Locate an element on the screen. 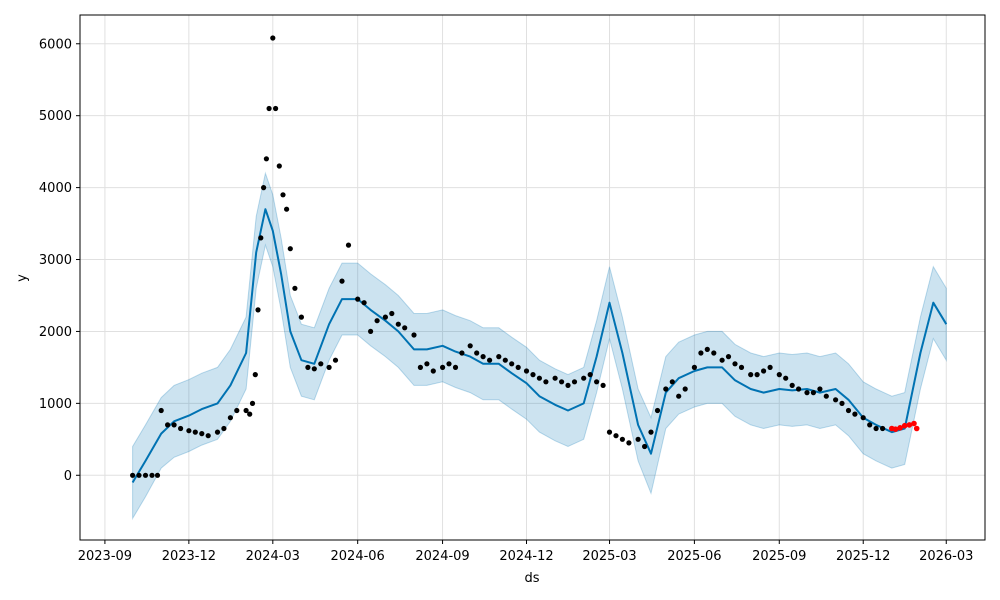 Image resolution: width=1000 pixels, height=600 pixels. x-tick-label: 2026-03 is located at coordinates (946, 556).